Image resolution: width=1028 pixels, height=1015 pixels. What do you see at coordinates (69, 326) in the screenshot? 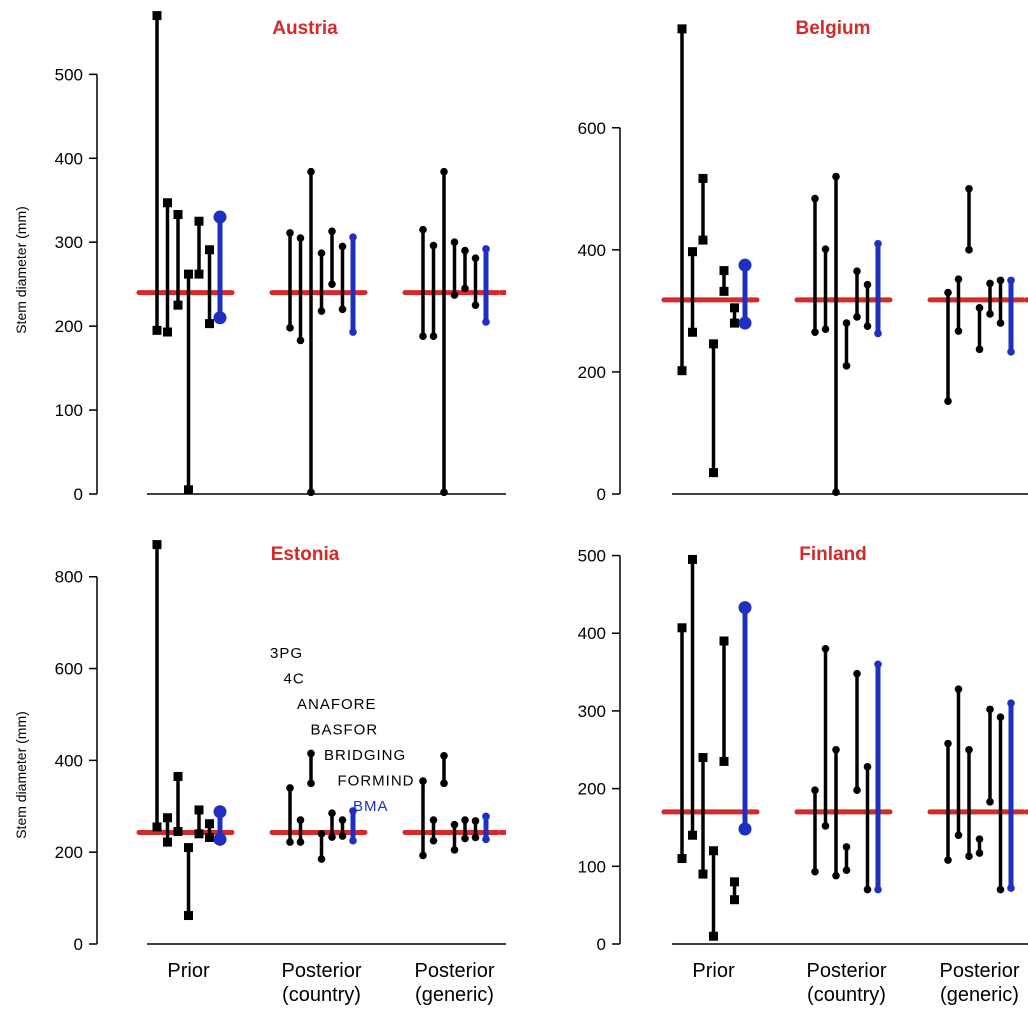
I see `y-tick-label: 200` at bounding box center [69, 326].